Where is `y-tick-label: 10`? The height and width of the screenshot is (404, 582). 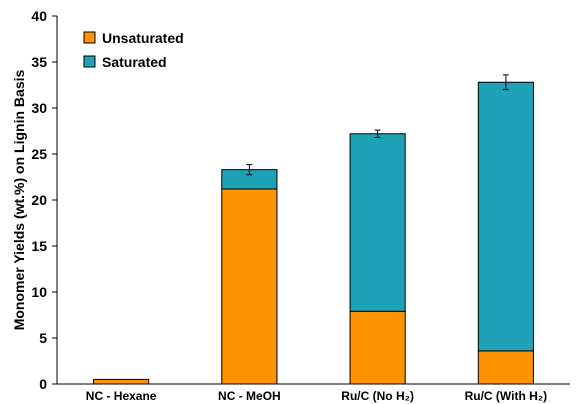
y-tick-label: 10 is located at coordinates (39, 292).